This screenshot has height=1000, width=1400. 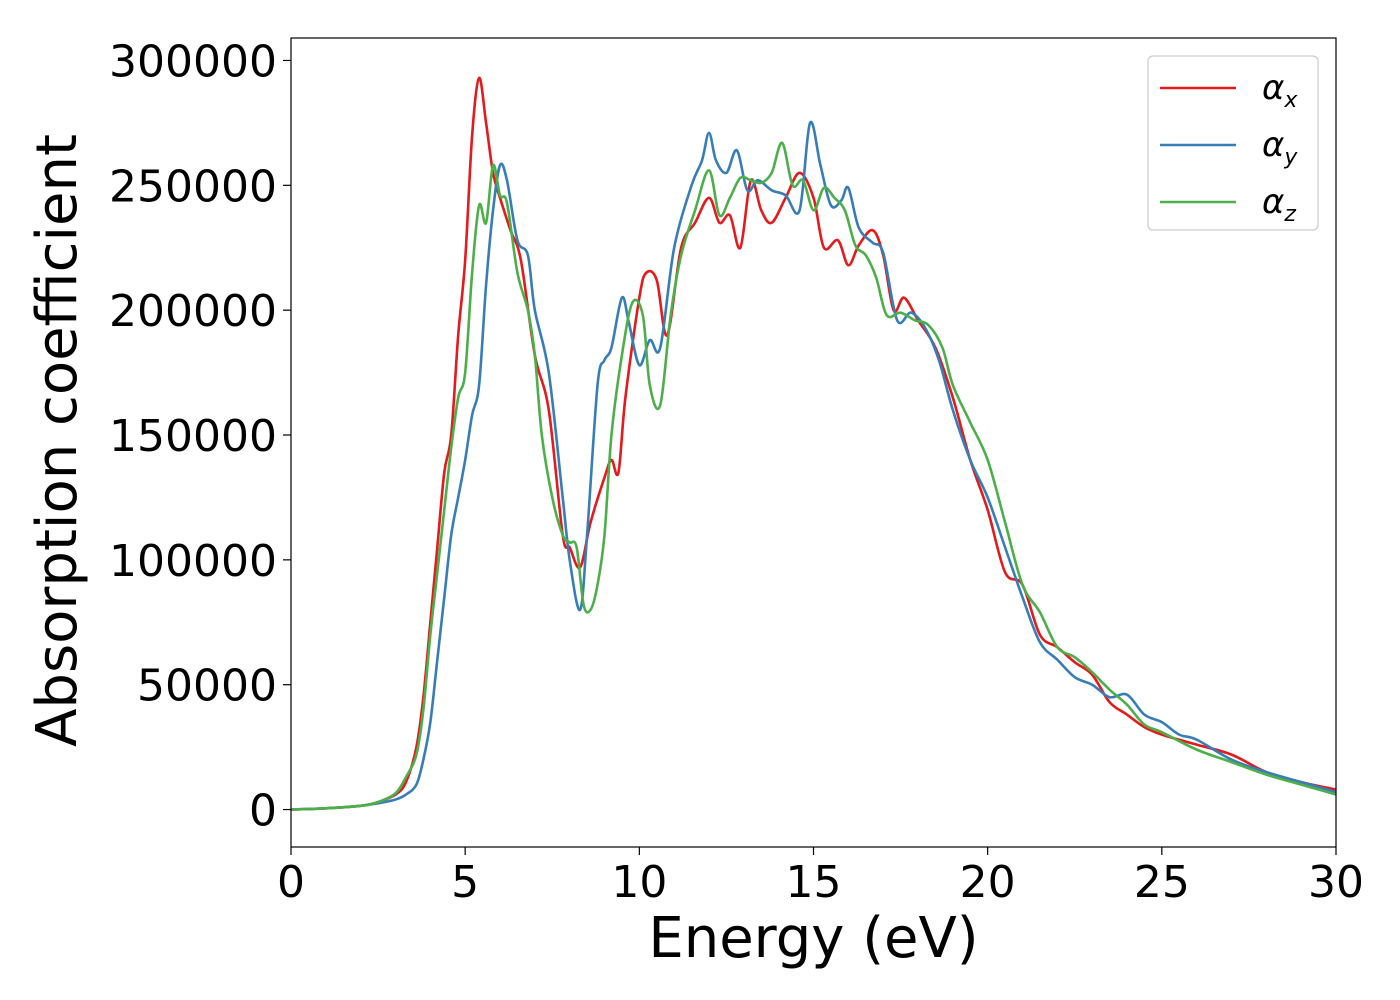 I want to click on y-tick-label: 200000, so click(x=193, y=311).